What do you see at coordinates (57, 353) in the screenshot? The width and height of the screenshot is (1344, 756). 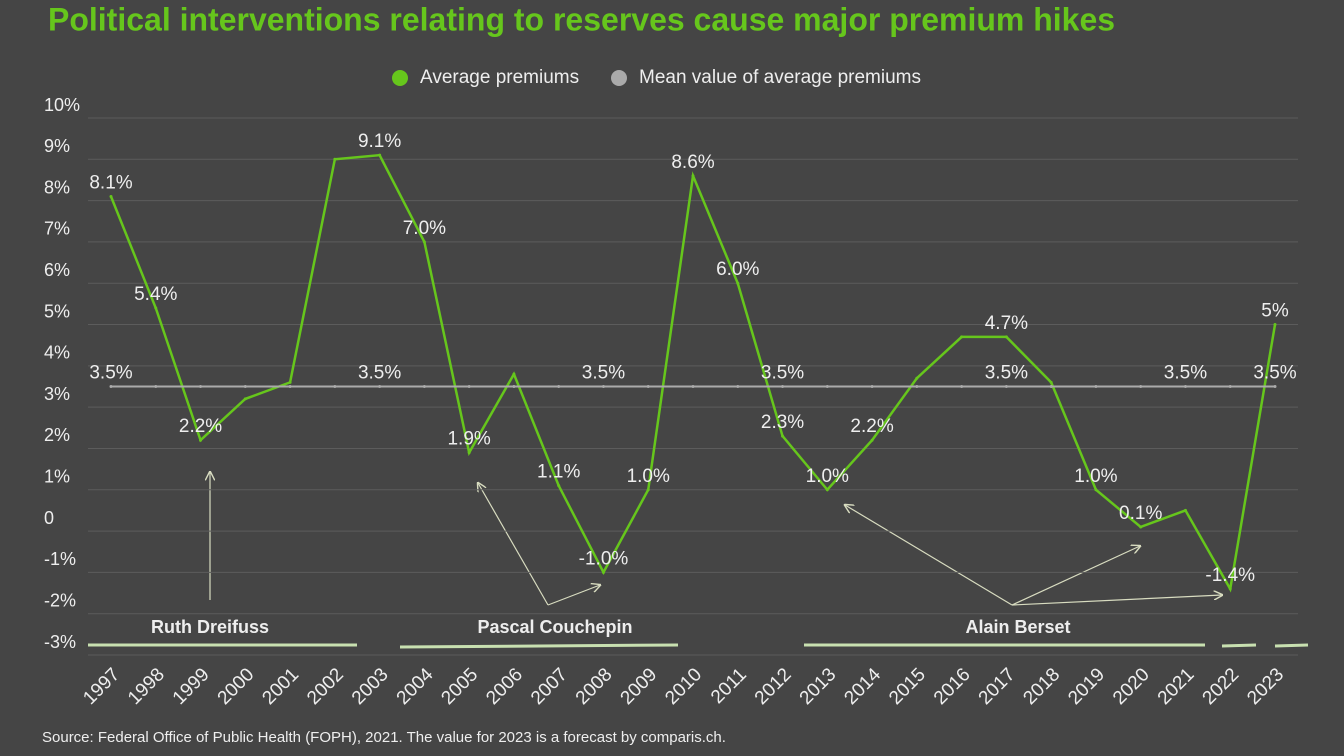 I see `y-tick-label: 4%` at bounding box center [57, 353].